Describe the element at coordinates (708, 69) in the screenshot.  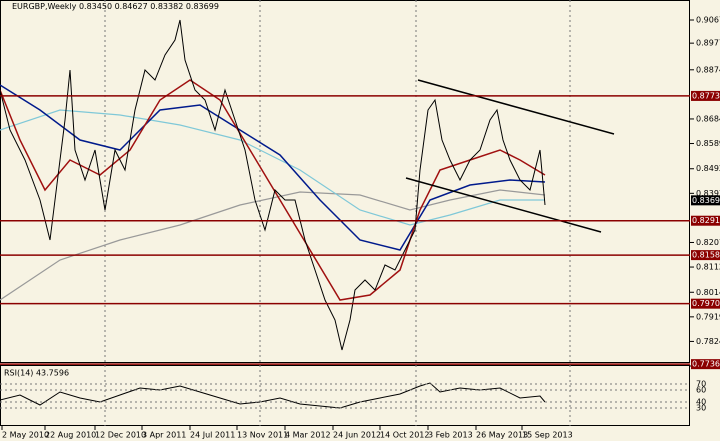
I see `price-label: 0.88745` at that location.